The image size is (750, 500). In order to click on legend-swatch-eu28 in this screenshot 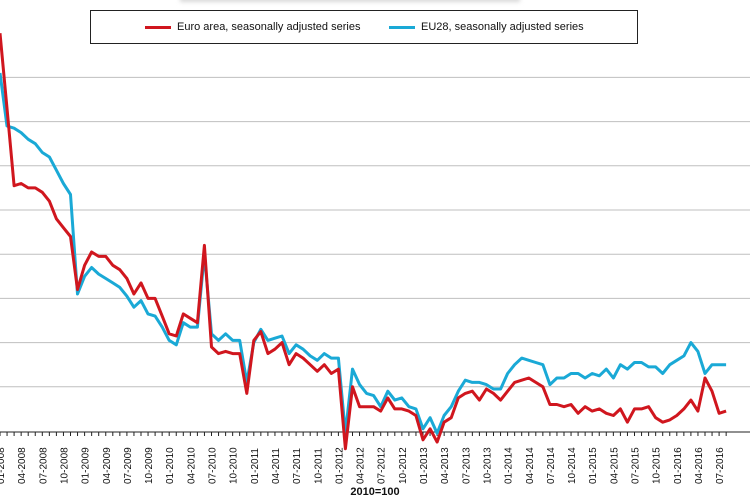, I will do `click(402, 27)`.